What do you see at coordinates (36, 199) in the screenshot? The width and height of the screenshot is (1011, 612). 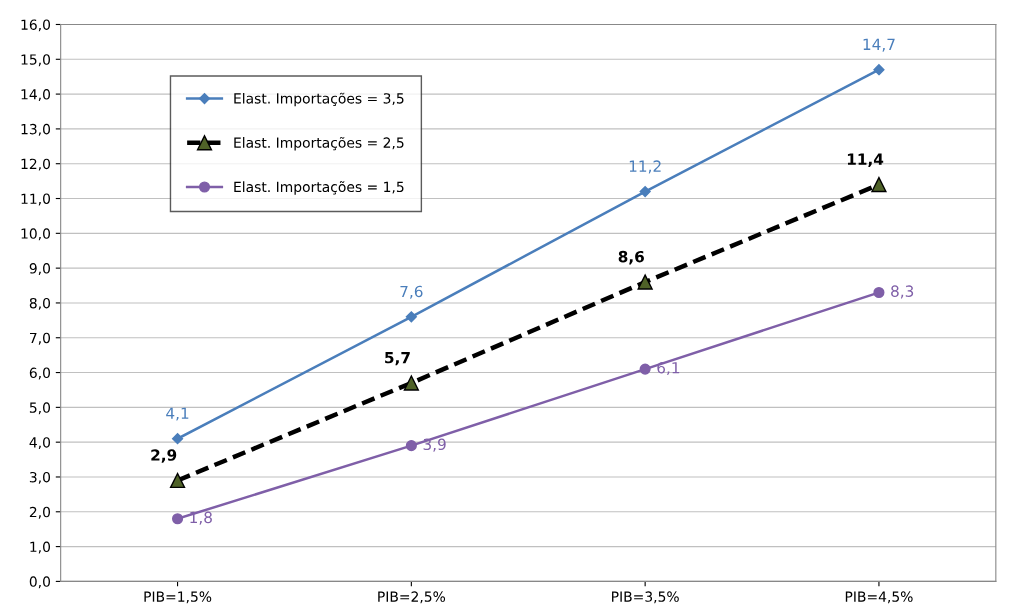 I see `y-tick-label: 11,0` at bounding box center [36, 199].